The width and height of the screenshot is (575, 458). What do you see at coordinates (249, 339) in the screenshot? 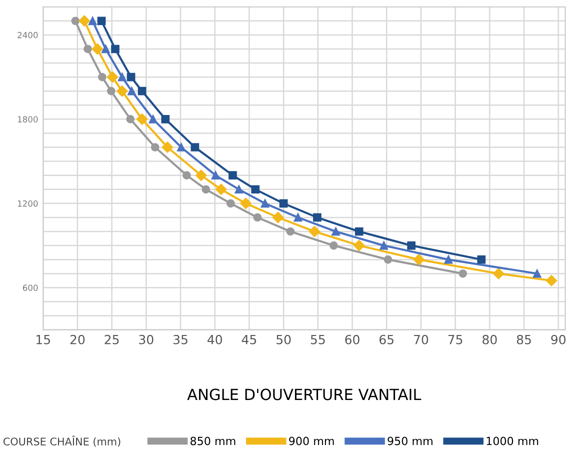
I see `x-tick-label: 45` at bounding box center [249, 339].